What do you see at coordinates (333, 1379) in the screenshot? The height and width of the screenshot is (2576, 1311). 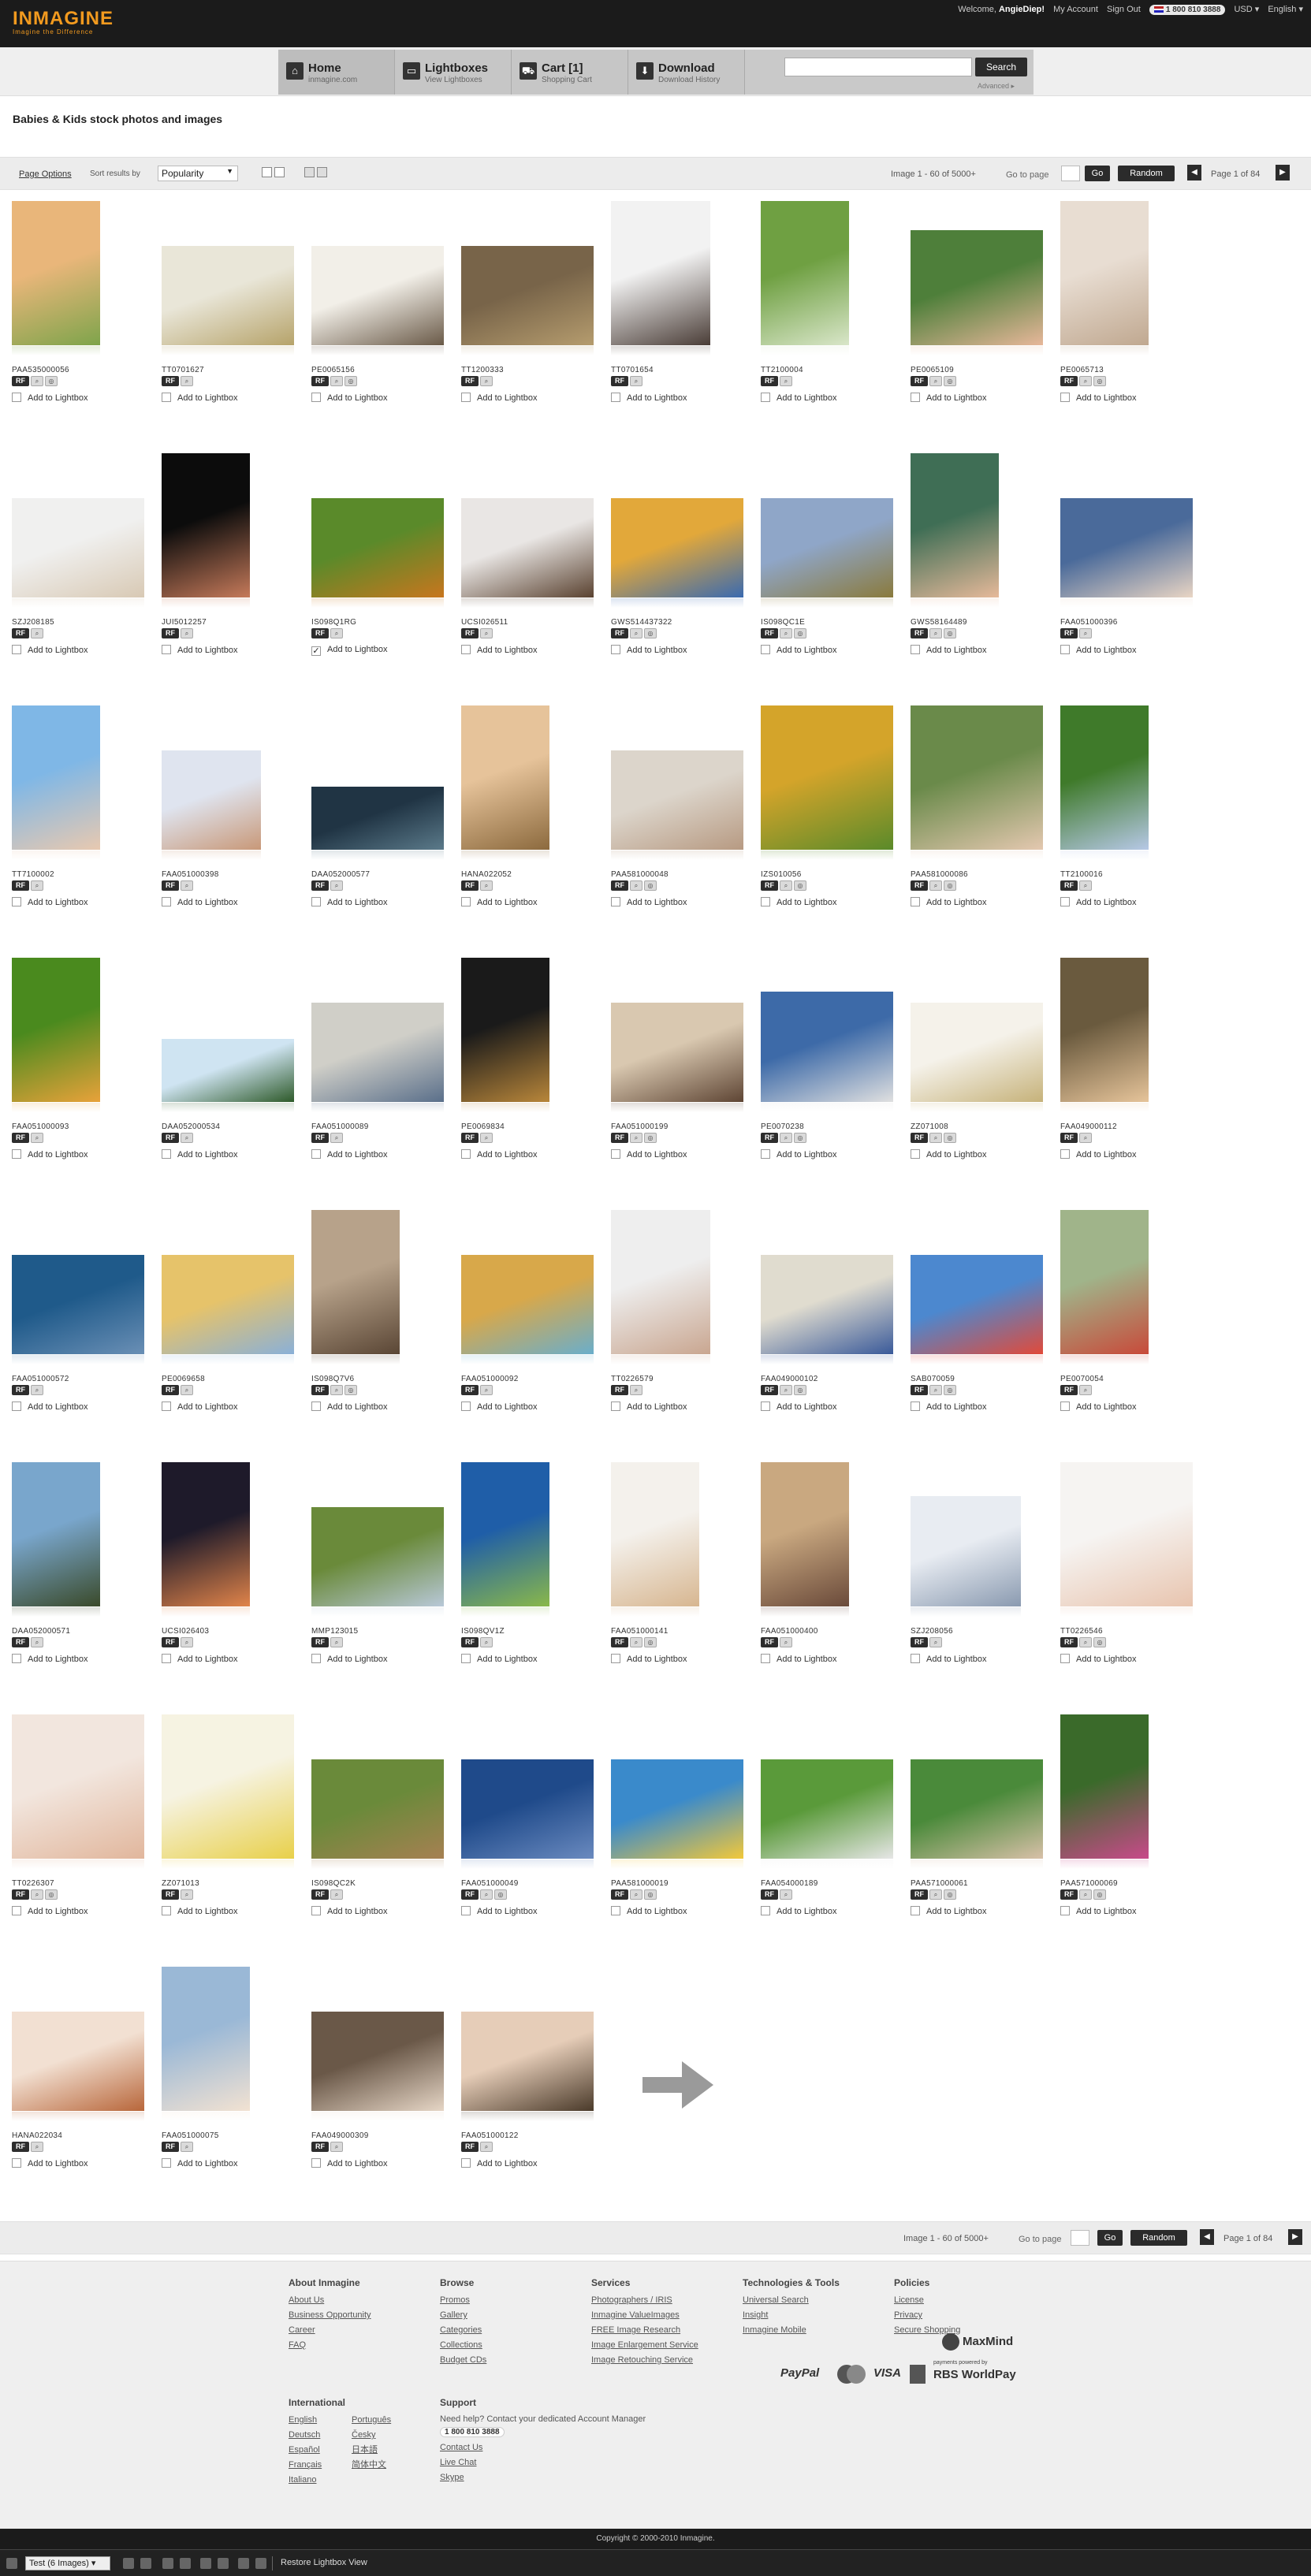 I see `image-code: IS098Q7V6` at bounding box center [333, 1379].